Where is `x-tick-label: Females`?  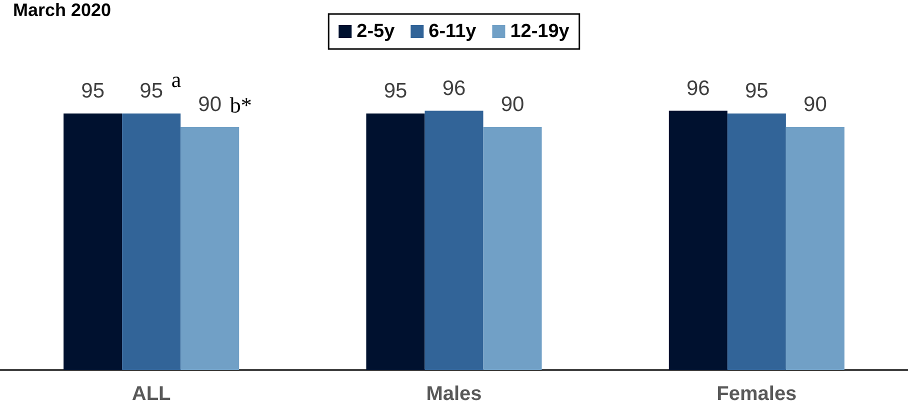 x-tick-label: Females is located at coordinates (756, 394).